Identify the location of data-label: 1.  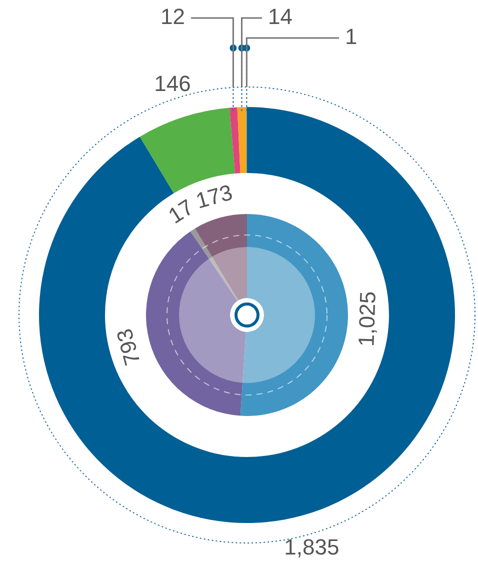
(351, 37).